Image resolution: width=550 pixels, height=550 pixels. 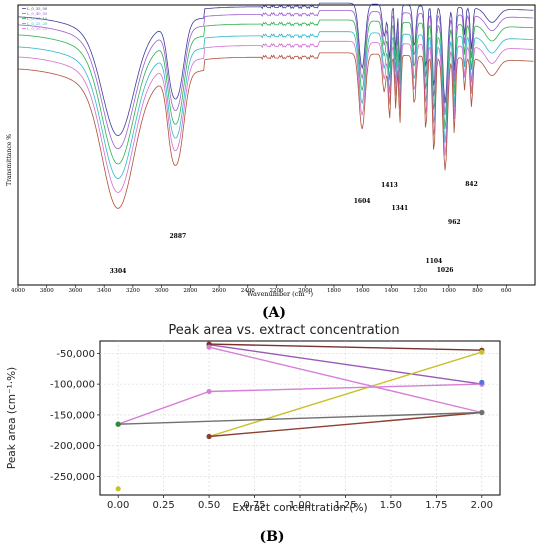 What do you see at coordinates (389, 185) in the screenshot?
I see `ftir-peak-label: 1413` at bounding box center [389, 185].